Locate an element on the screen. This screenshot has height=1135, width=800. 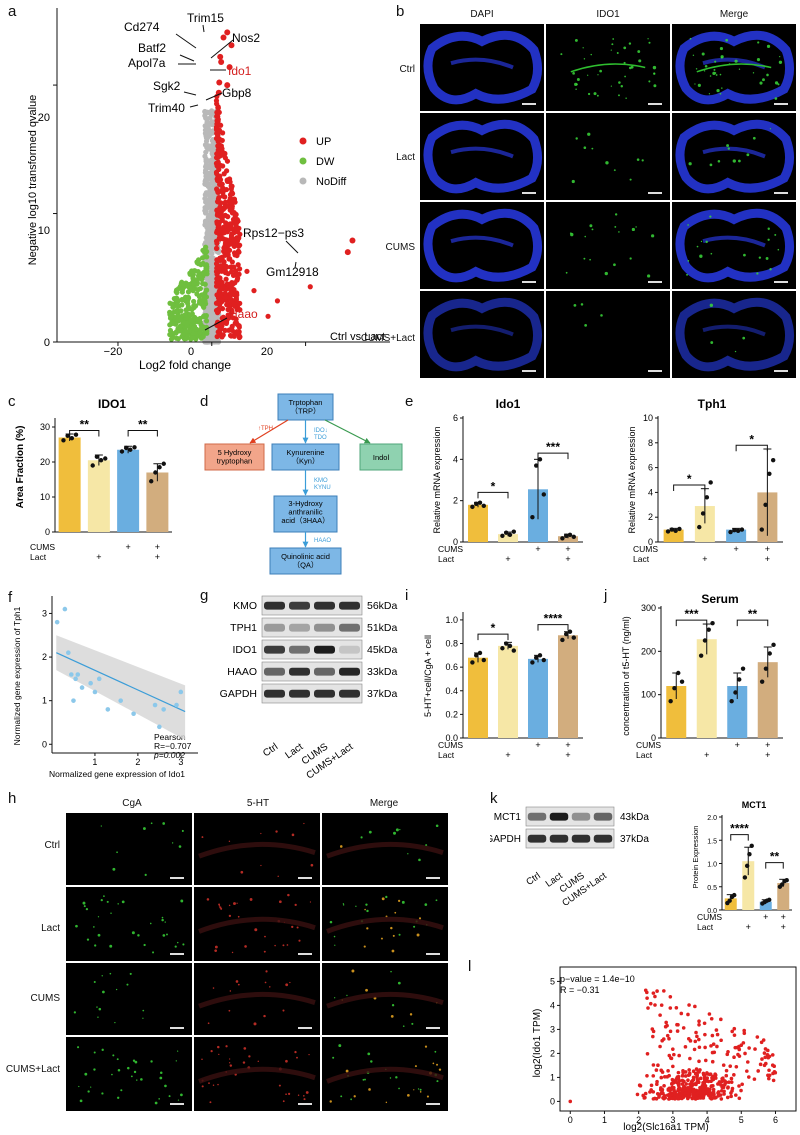
cums-sign: + is located at coordinates (157, 547).